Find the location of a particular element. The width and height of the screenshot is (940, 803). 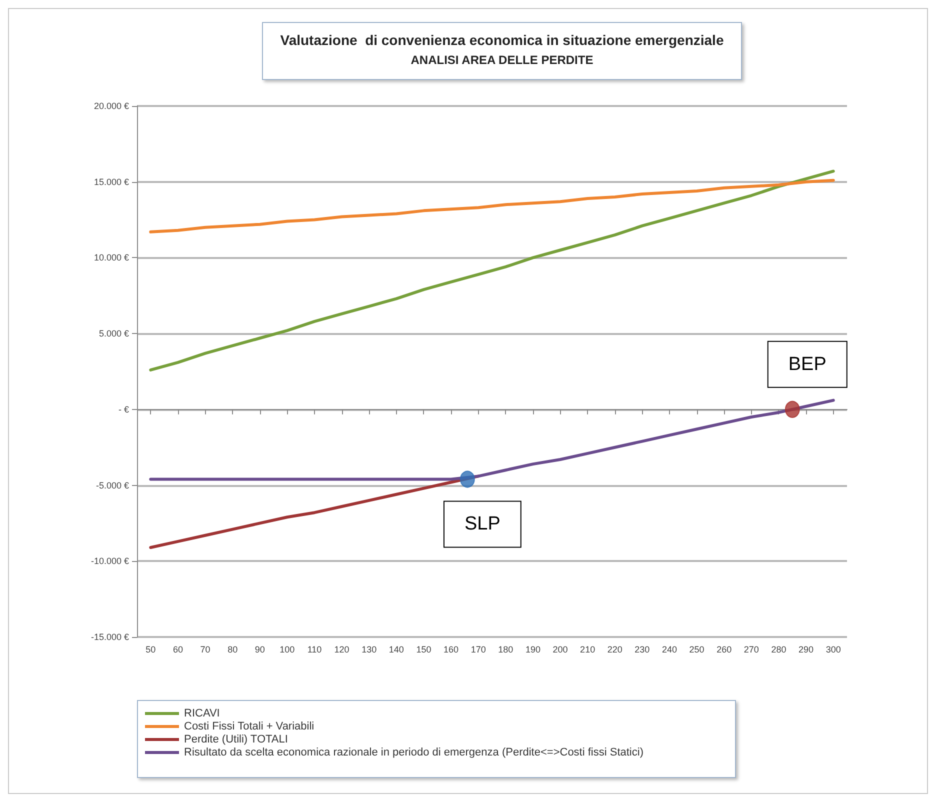

x-tick-label: 240 is located at coordinates (670, 649).